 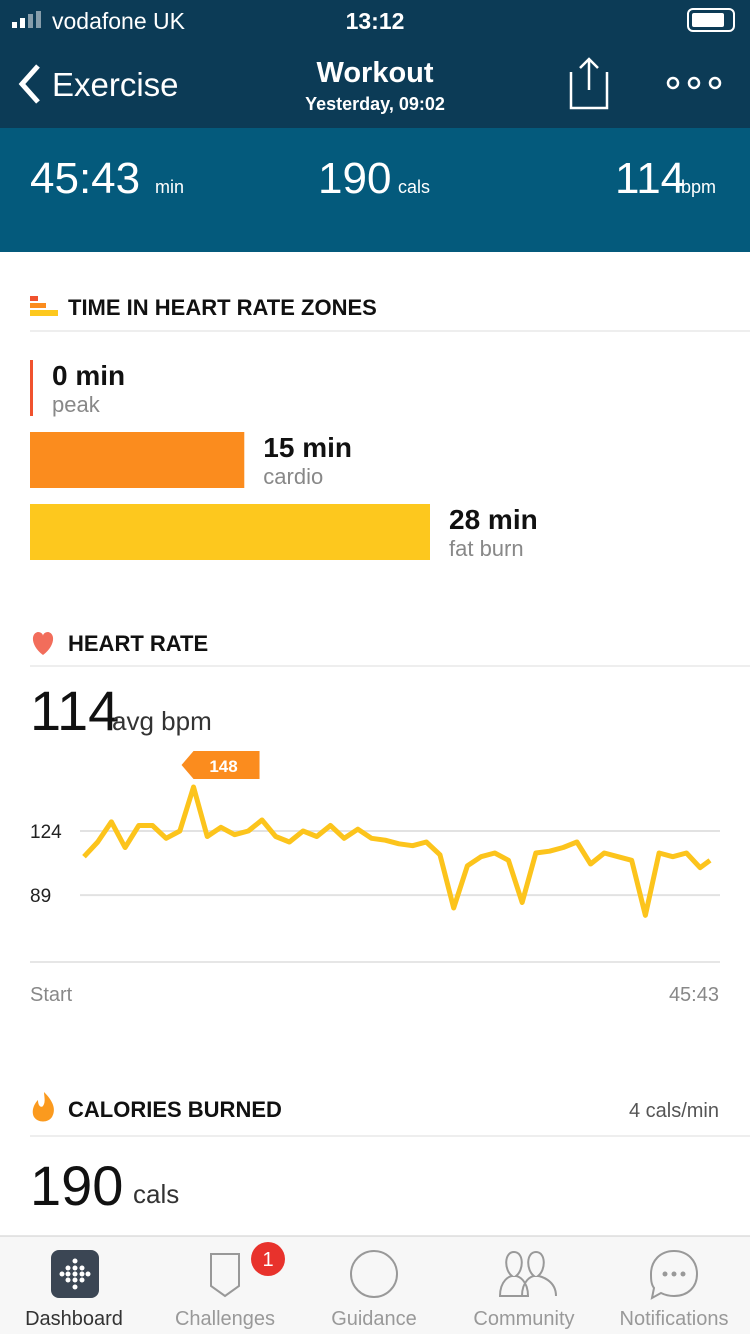 I want to click on zone-name: peak, so click(x=76, y=404).